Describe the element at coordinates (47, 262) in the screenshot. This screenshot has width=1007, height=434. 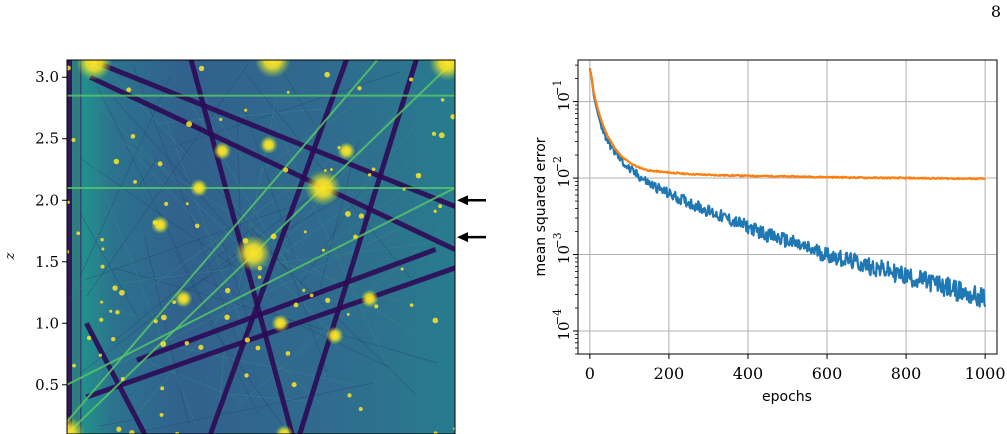
I see `heatmap-y-tick-label: 1.5` at that location.